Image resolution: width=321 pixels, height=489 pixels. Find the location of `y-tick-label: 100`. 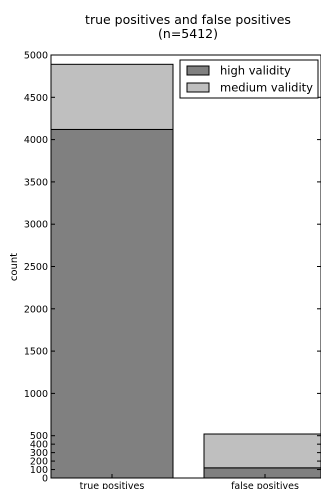

y-tick-label: 100 is located at coordinates (39, 470).